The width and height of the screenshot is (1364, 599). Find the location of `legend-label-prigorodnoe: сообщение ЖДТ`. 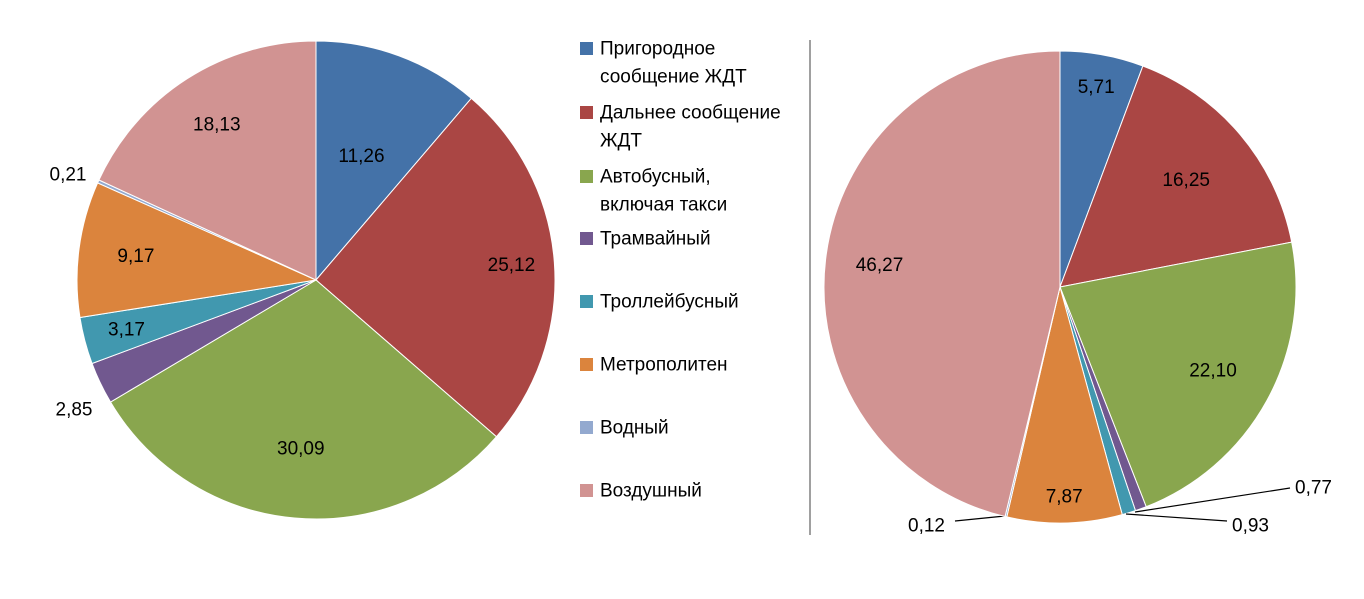

legend-label-prigorodnoe: сообщение ЖДТ is located at coordinates (673, 77).